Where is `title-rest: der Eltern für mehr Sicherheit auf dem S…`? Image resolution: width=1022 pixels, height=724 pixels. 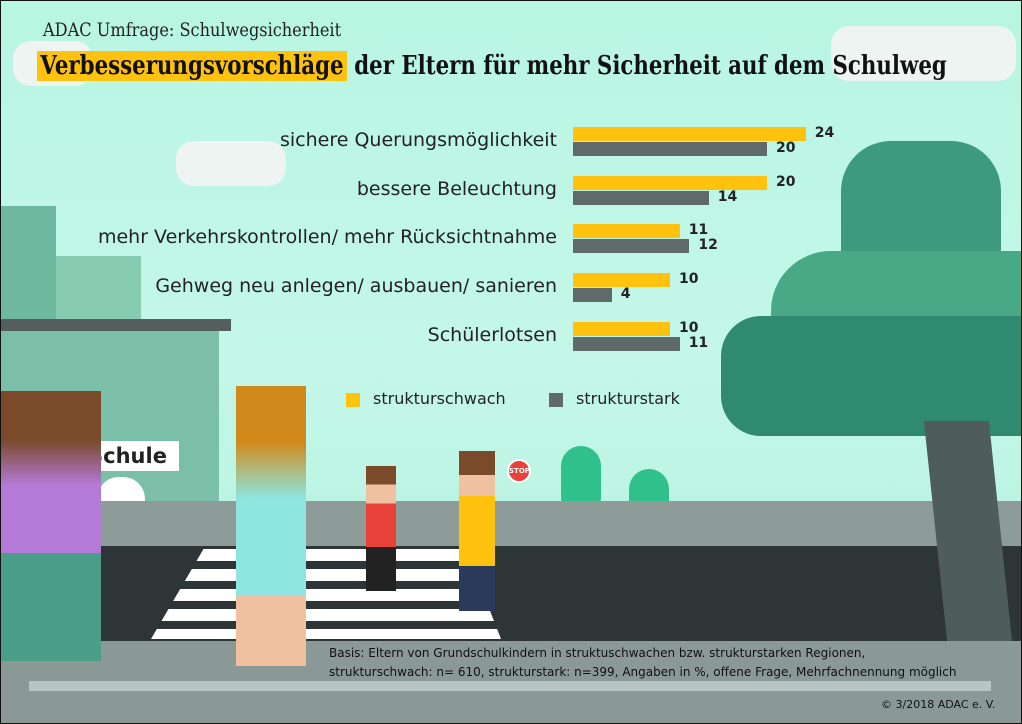
title-rest: der Eltern für mehr Sicherheit auf dem S… is located at coordinates (646, 66).